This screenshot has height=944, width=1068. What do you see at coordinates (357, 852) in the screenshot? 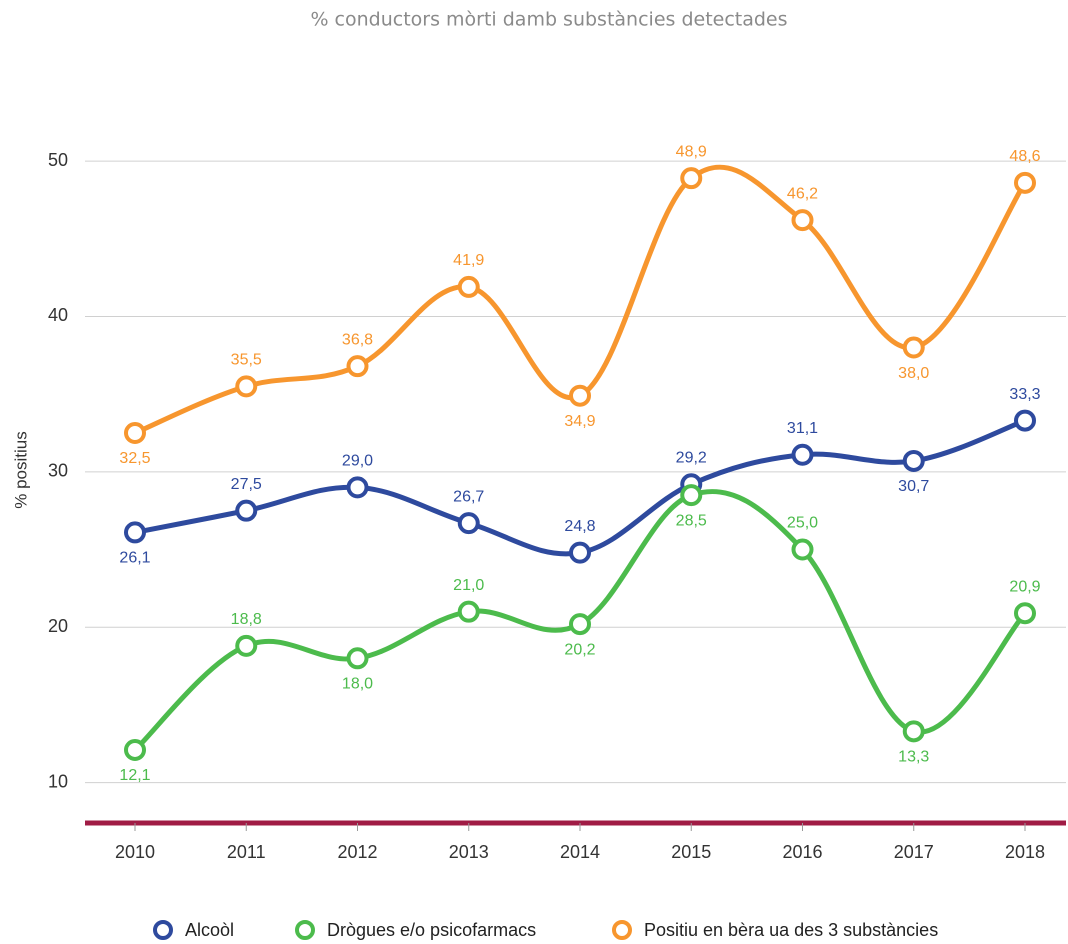
I see `x-tick-label: 2012` at bounding box center [357, 852].